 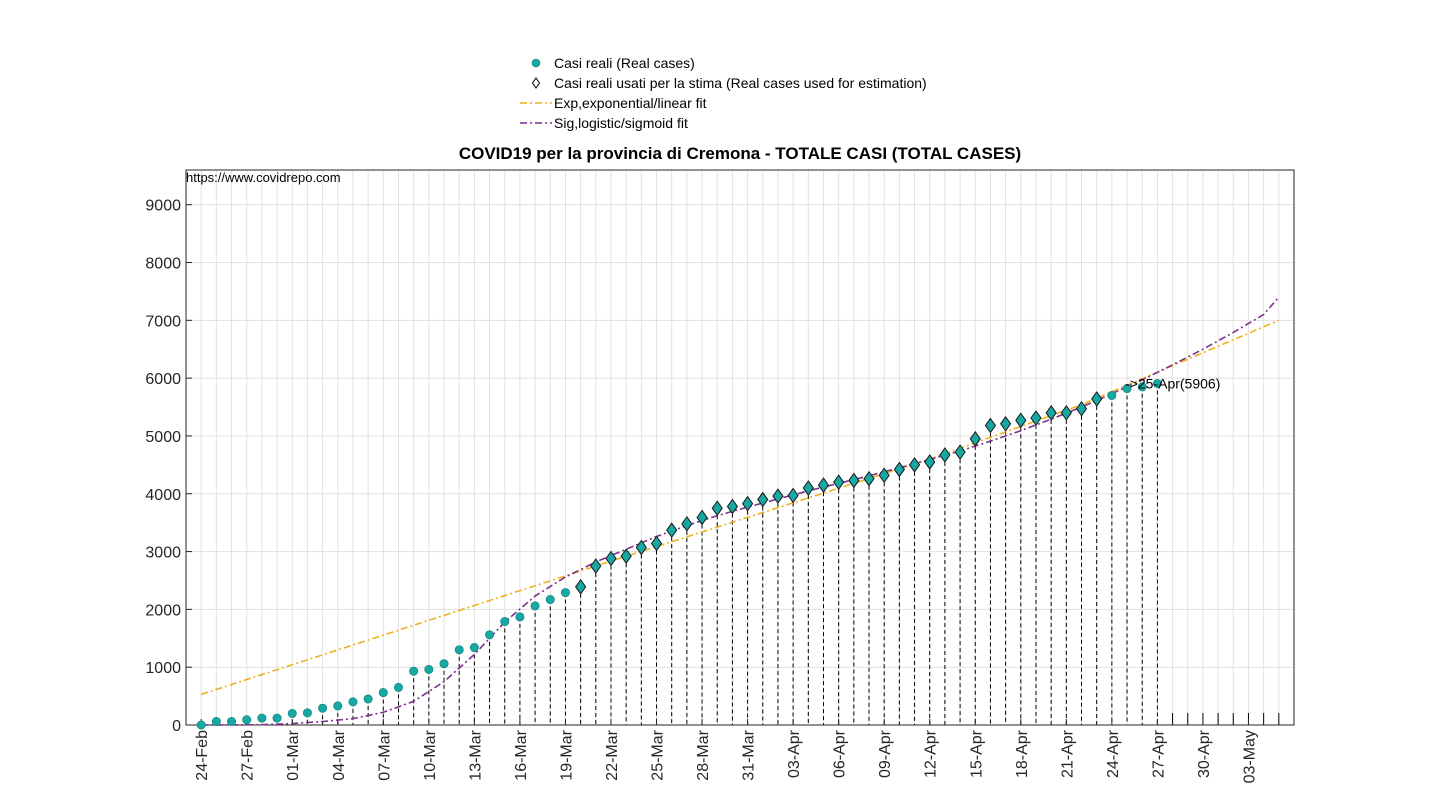 What do you see at coordinates (263, 177) in the screenshot?
I see `source-text: https://www.covidrepo.com` at bounding box center [263, 177].